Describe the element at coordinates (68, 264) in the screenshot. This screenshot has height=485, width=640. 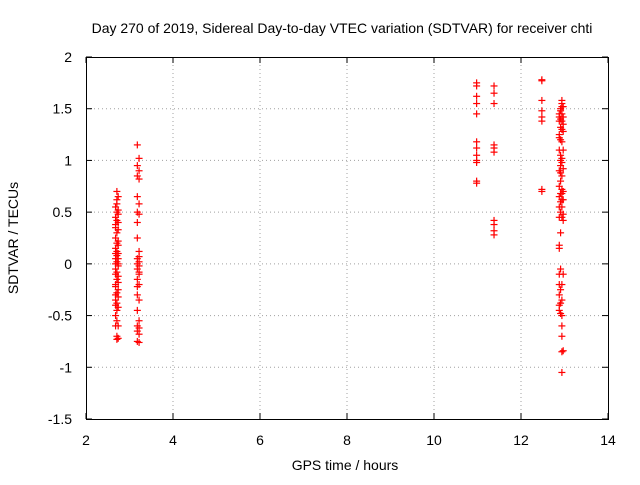
I see `y-tick-label: 0` at that location.